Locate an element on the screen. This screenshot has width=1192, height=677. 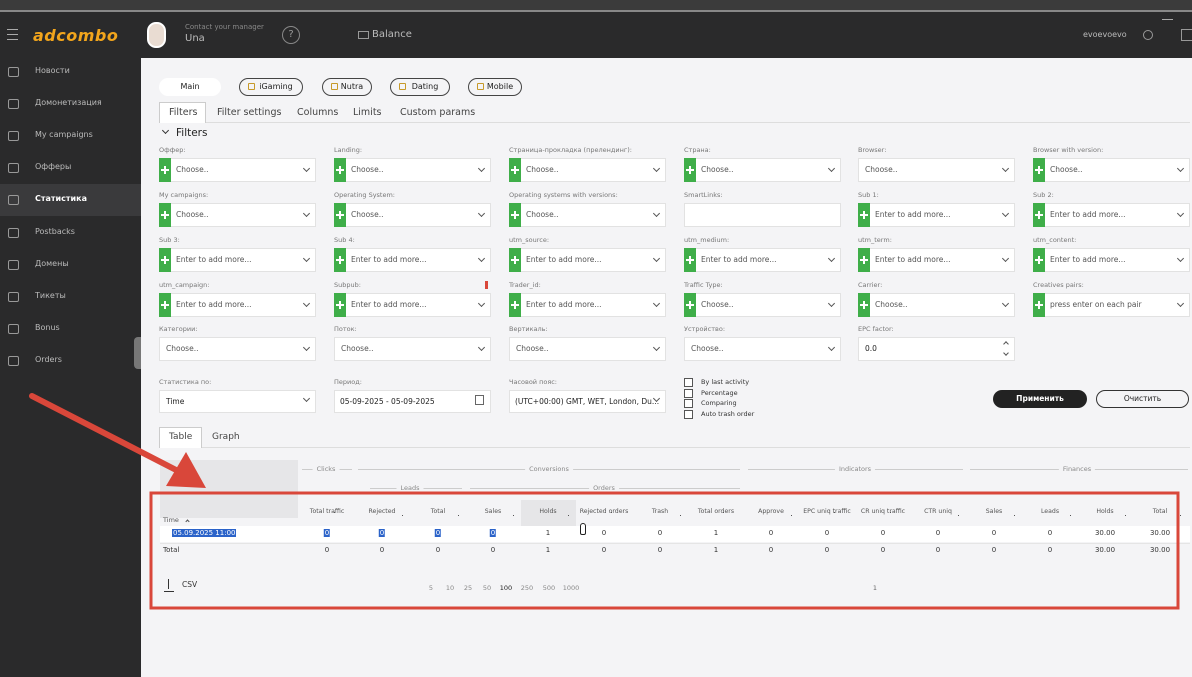
page-number: 1 is located at coordinates (875, 588).